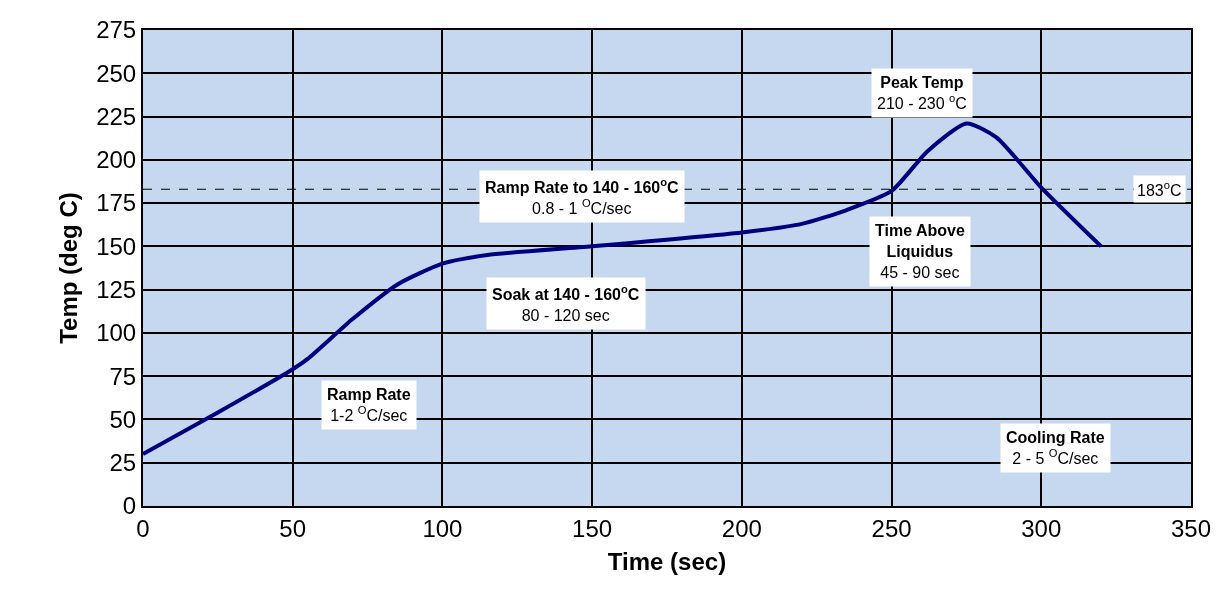  I want to click on y-tick-label: 50, so click(123, 419).